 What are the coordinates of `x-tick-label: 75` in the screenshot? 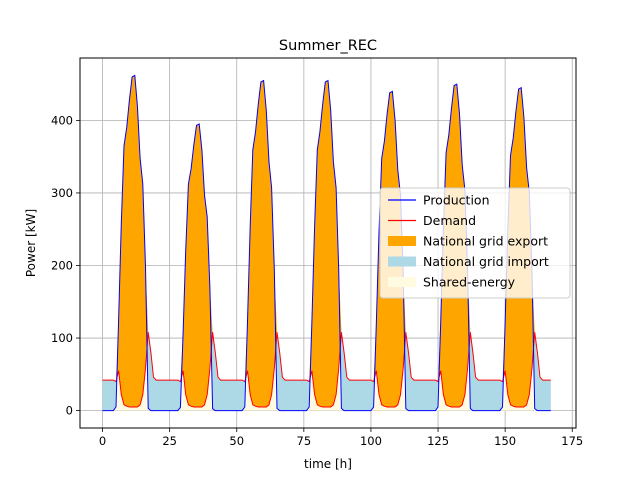 It's located at (304, 441).